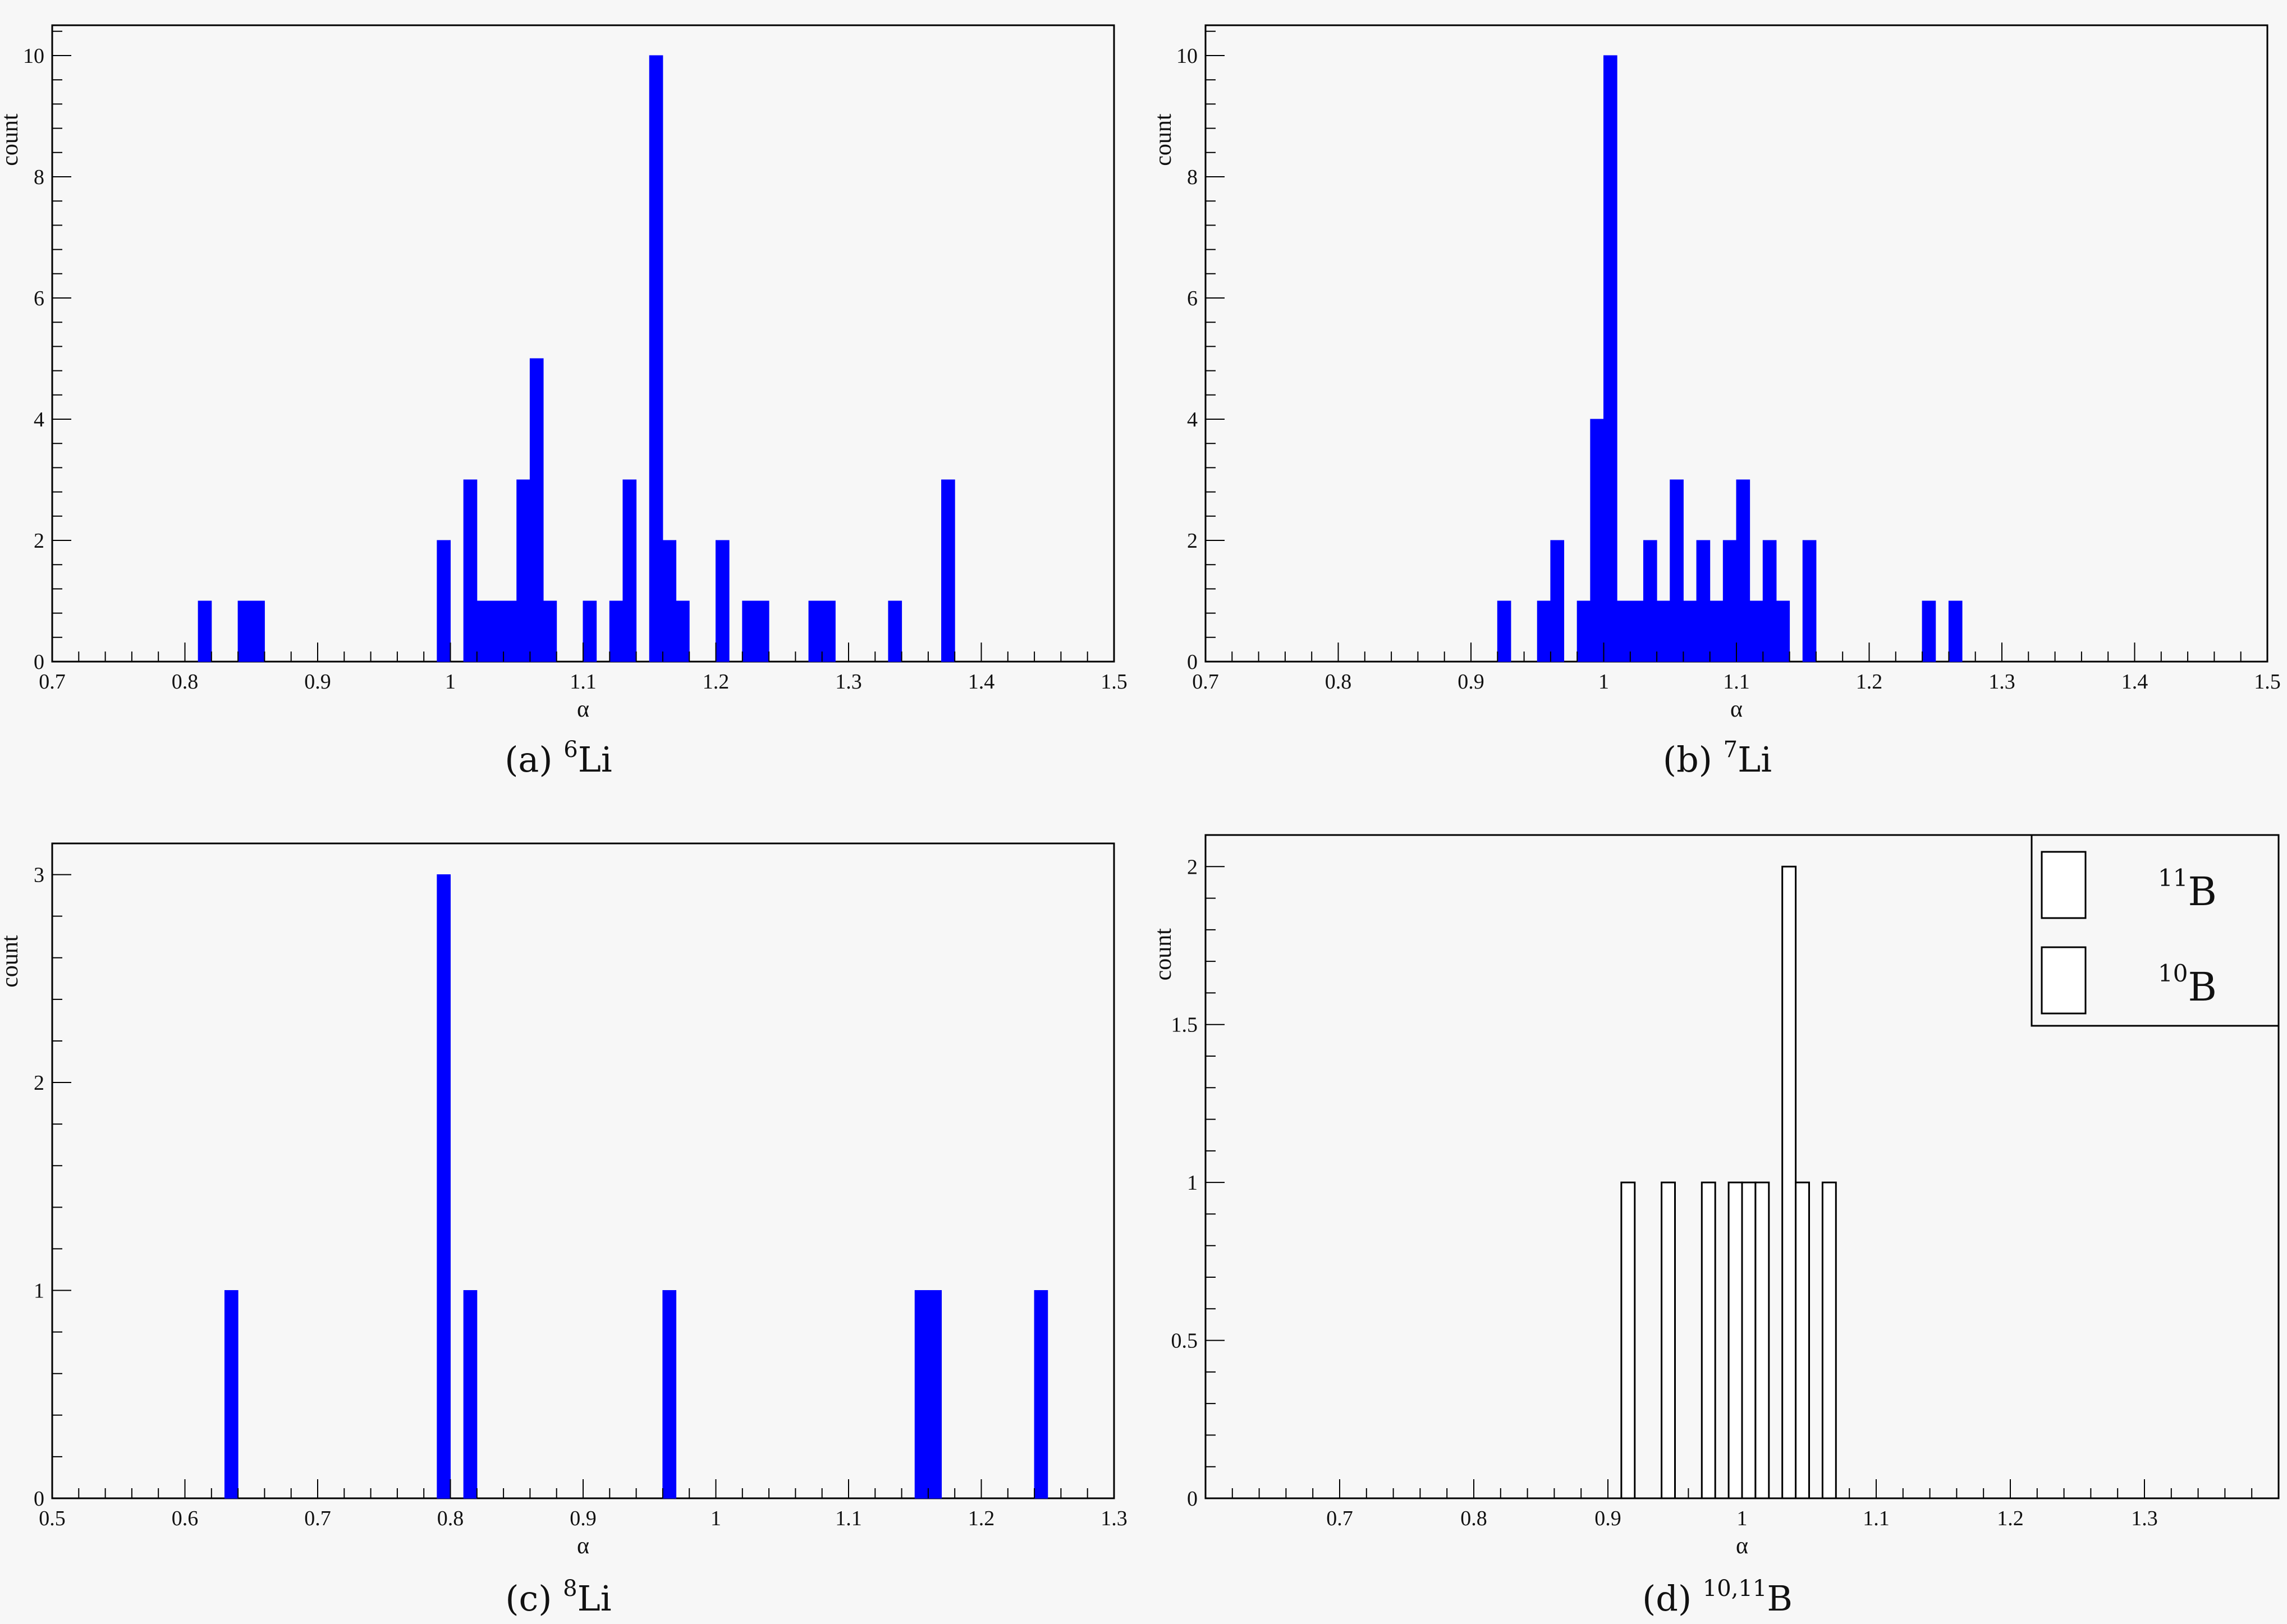 This screenshot has width=2287, height=1624. What do you see at coordinates (558, 1597) in the screenshot?
I see `panel-caption: (c) 8Li` at bounding box center [558, 1597].